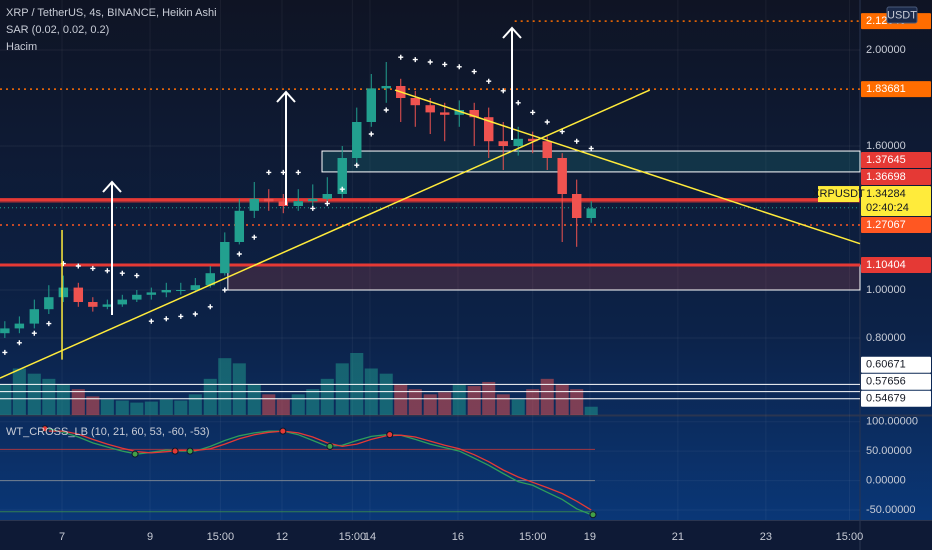 This screenshot has height=550, width=932. Describe the element at coordinates (886, 194) in the screenshot. I see `price-tag-label: 1.34284` at that location.